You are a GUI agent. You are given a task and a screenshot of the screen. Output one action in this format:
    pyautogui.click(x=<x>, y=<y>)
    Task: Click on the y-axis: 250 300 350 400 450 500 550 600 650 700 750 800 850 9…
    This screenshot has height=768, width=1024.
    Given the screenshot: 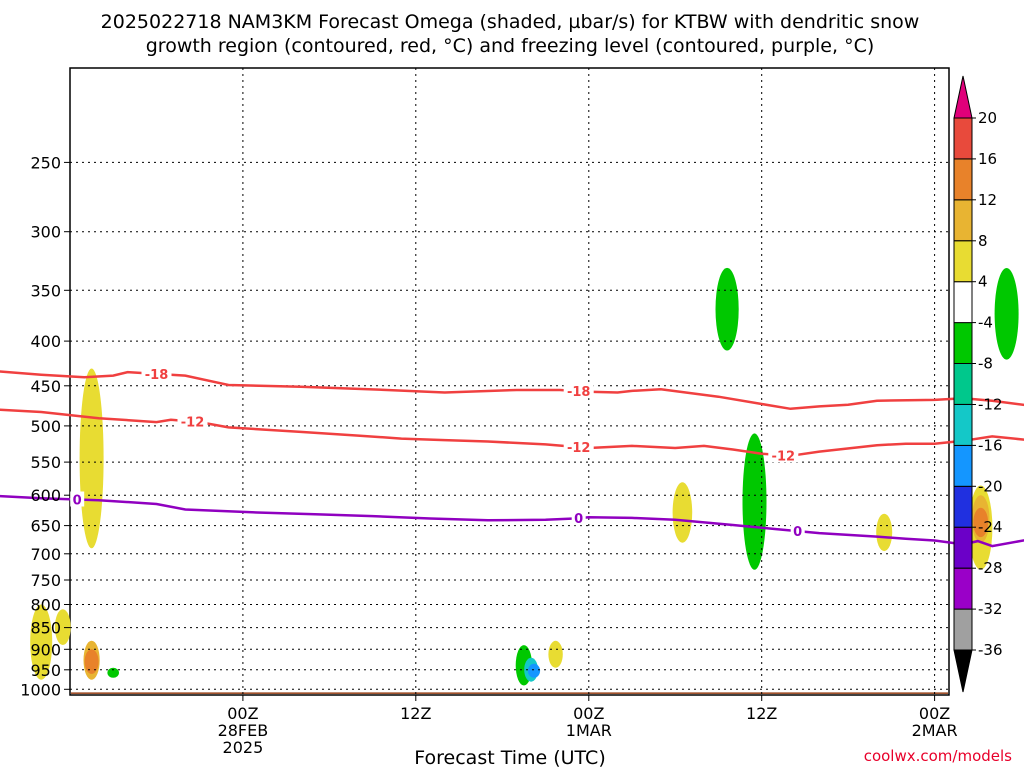 What is the action you would take?
    pyautogui.click(x=45, y=426)
    